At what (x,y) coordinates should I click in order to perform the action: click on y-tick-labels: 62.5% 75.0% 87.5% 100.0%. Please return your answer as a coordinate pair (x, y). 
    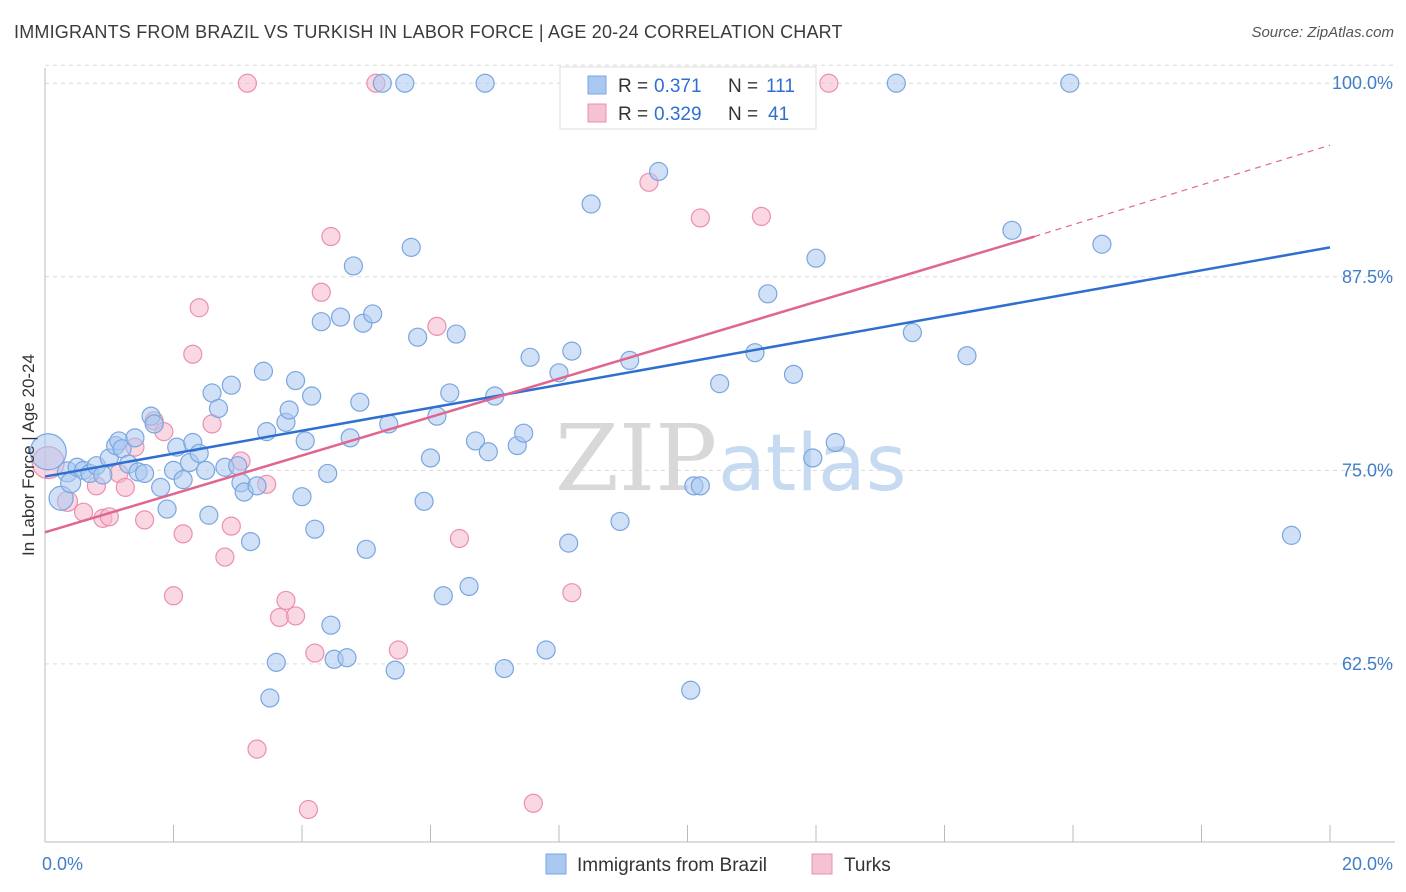
    Looking at the image, I should click on (1362, 373).